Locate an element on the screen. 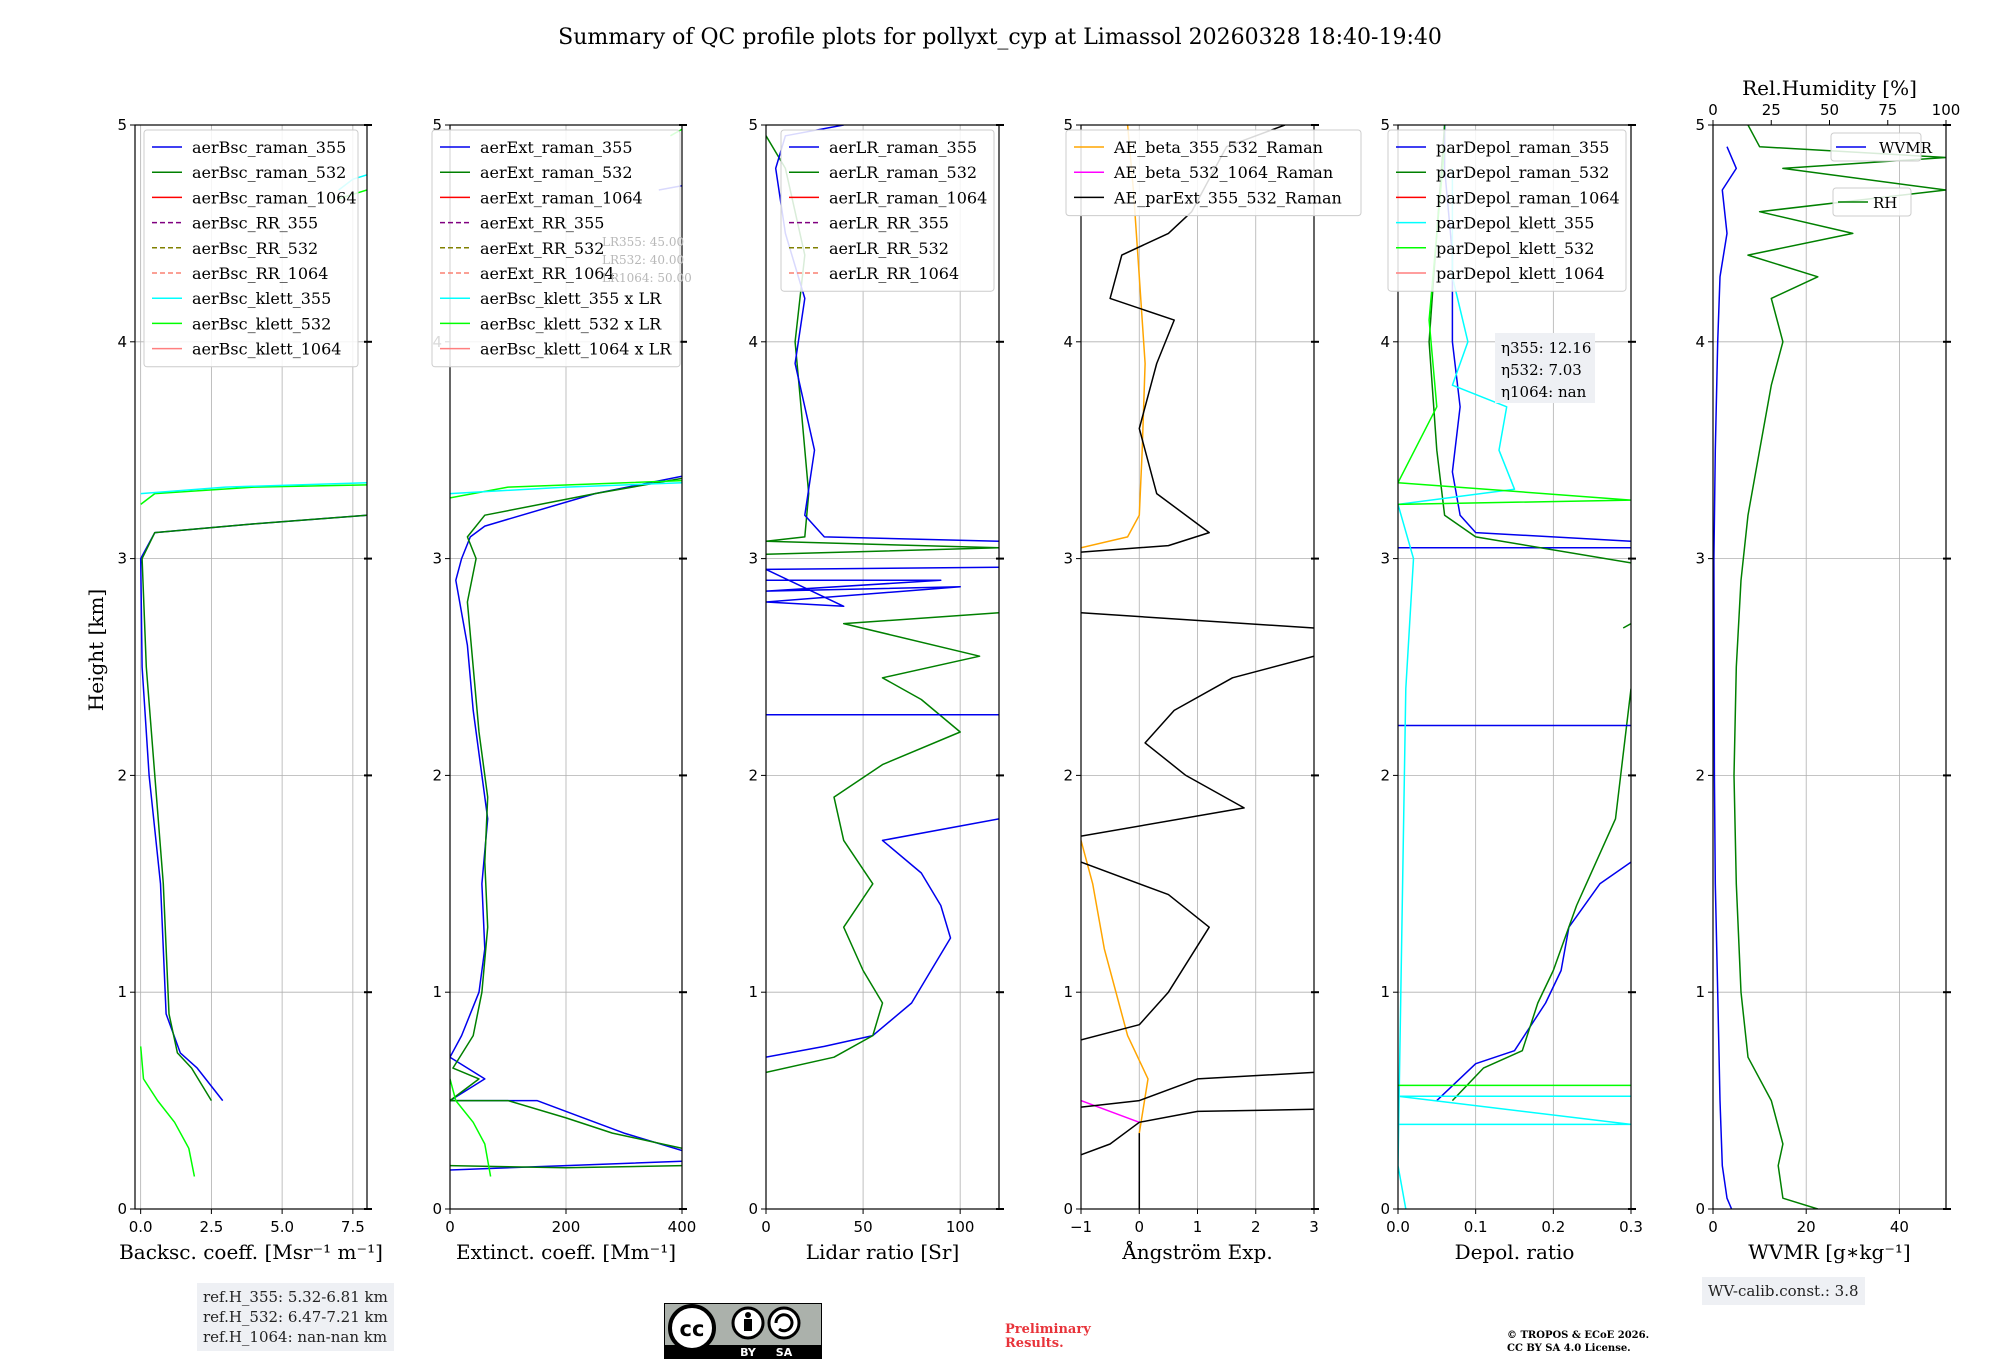 Image resolution: width=2000 pixels, height=1360 pixels. legend-label: aerLR_raman_355 is located at coordinates (903, 147).